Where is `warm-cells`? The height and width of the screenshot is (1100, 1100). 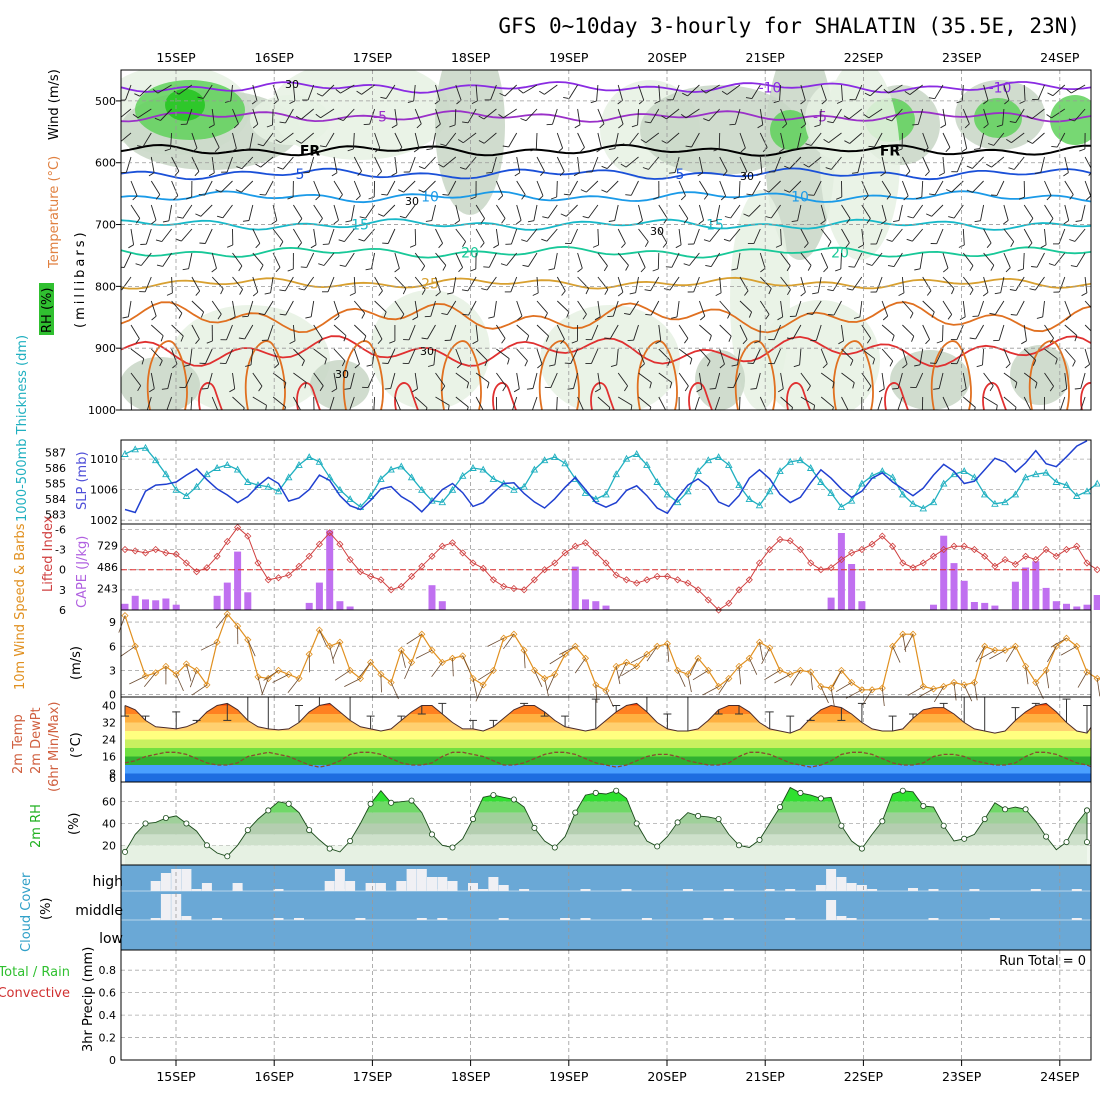 warm-cells is located at coordinates (618, 375).